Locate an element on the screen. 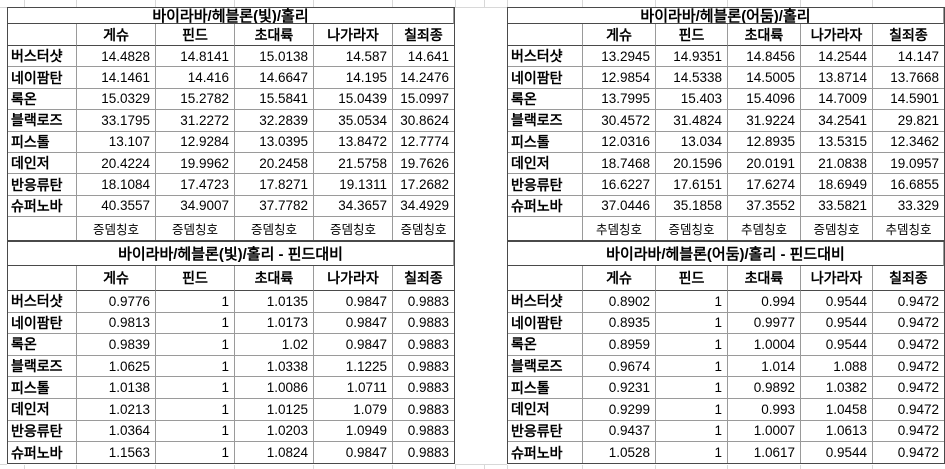 The width and height of the screenshot is (945, 469). value-cell: 34.9007 is located at coordinates (195, 206).